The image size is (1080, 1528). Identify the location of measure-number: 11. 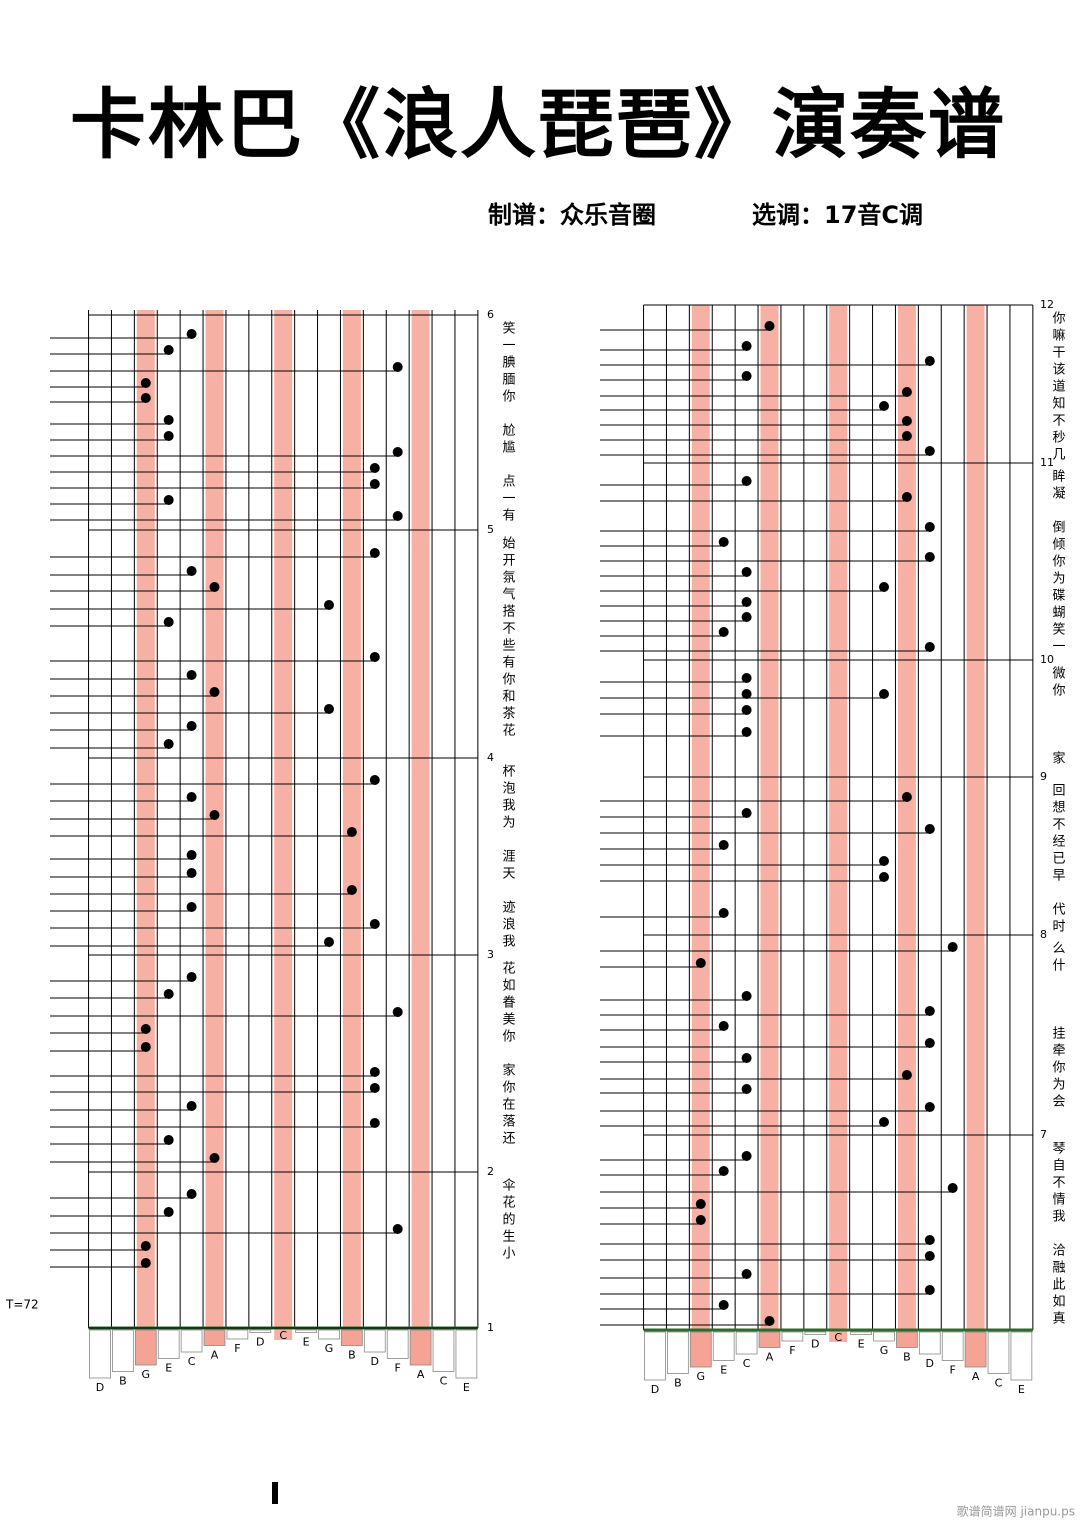
(1047, 462).